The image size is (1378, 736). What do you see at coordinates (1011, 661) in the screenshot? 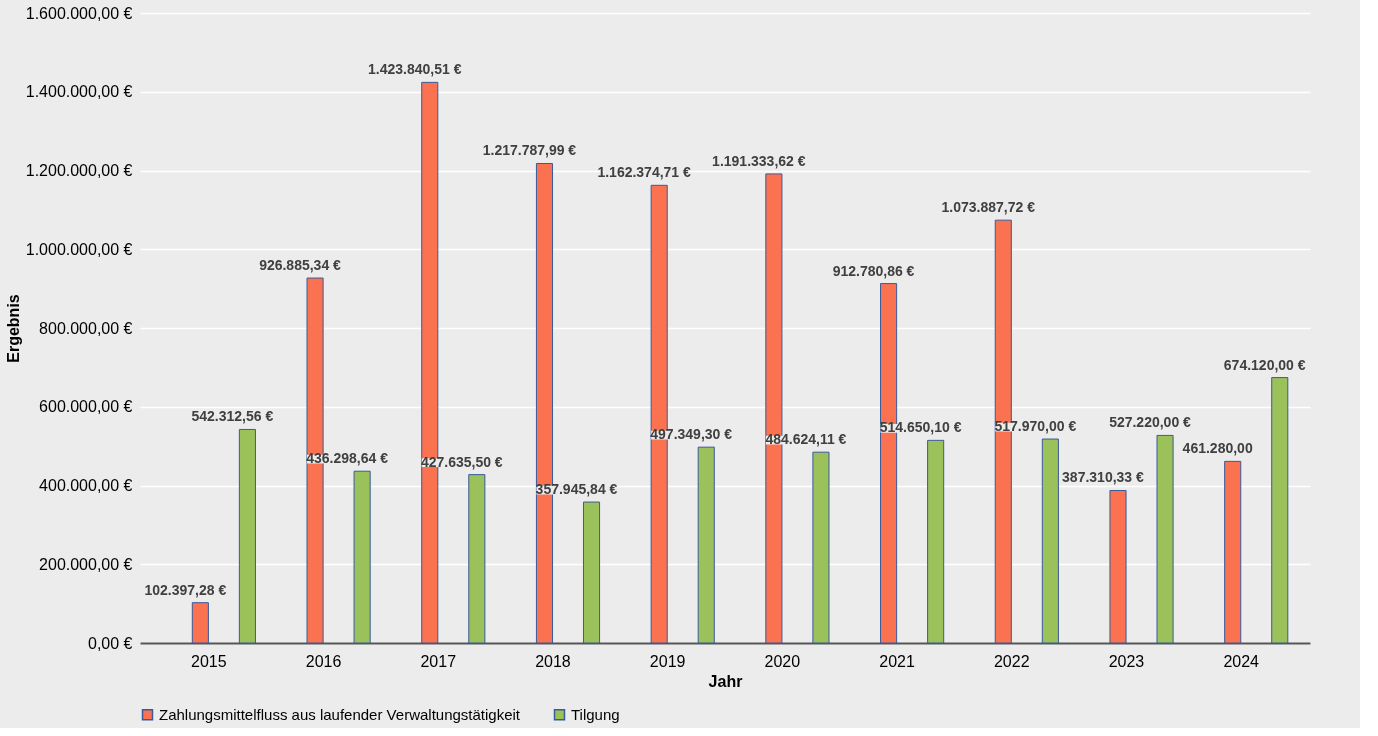
I see `x-tick-label: 2022` at bounding box center [1011, 661].